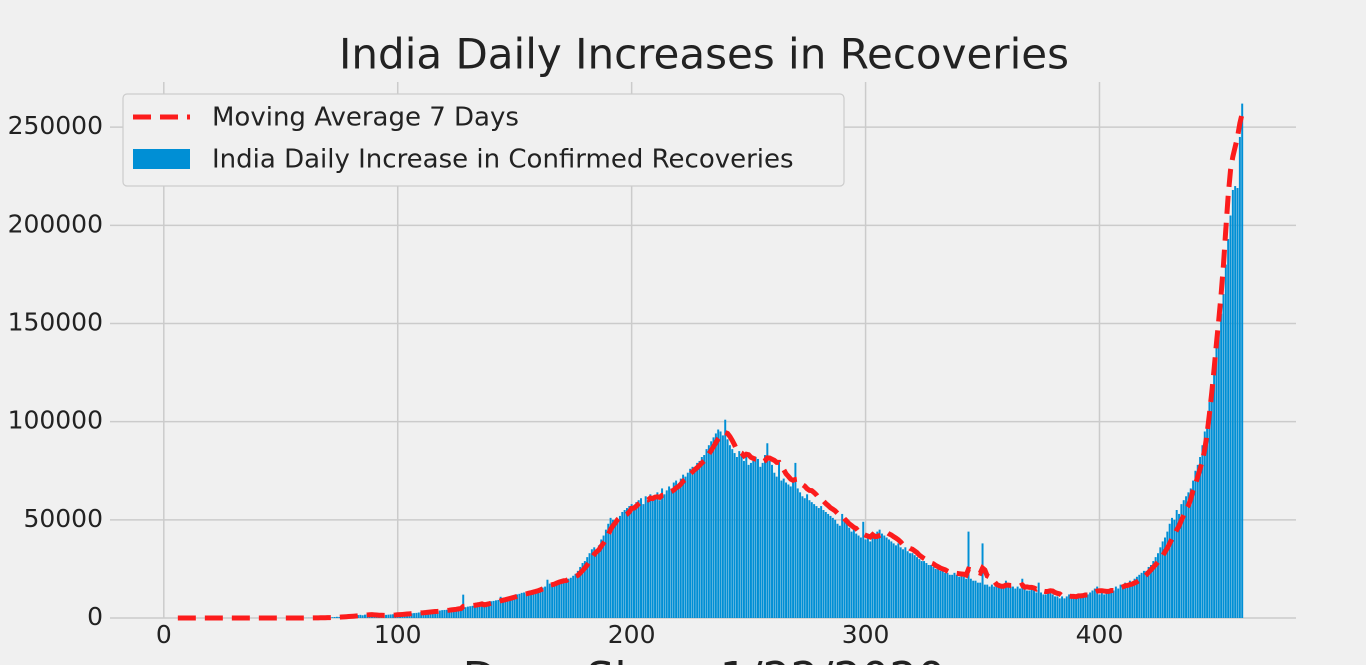  Describe the element at coordinates (55, 321) in the screenshot. I see `y-tick-label: 150000` at that location.